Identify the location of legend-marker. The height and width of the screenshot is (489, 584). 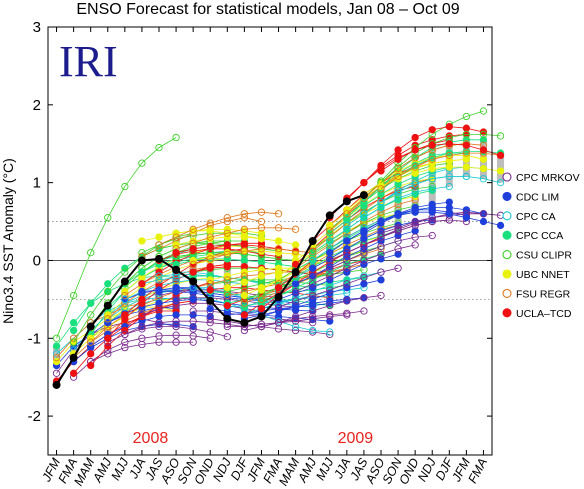
(507, 235).